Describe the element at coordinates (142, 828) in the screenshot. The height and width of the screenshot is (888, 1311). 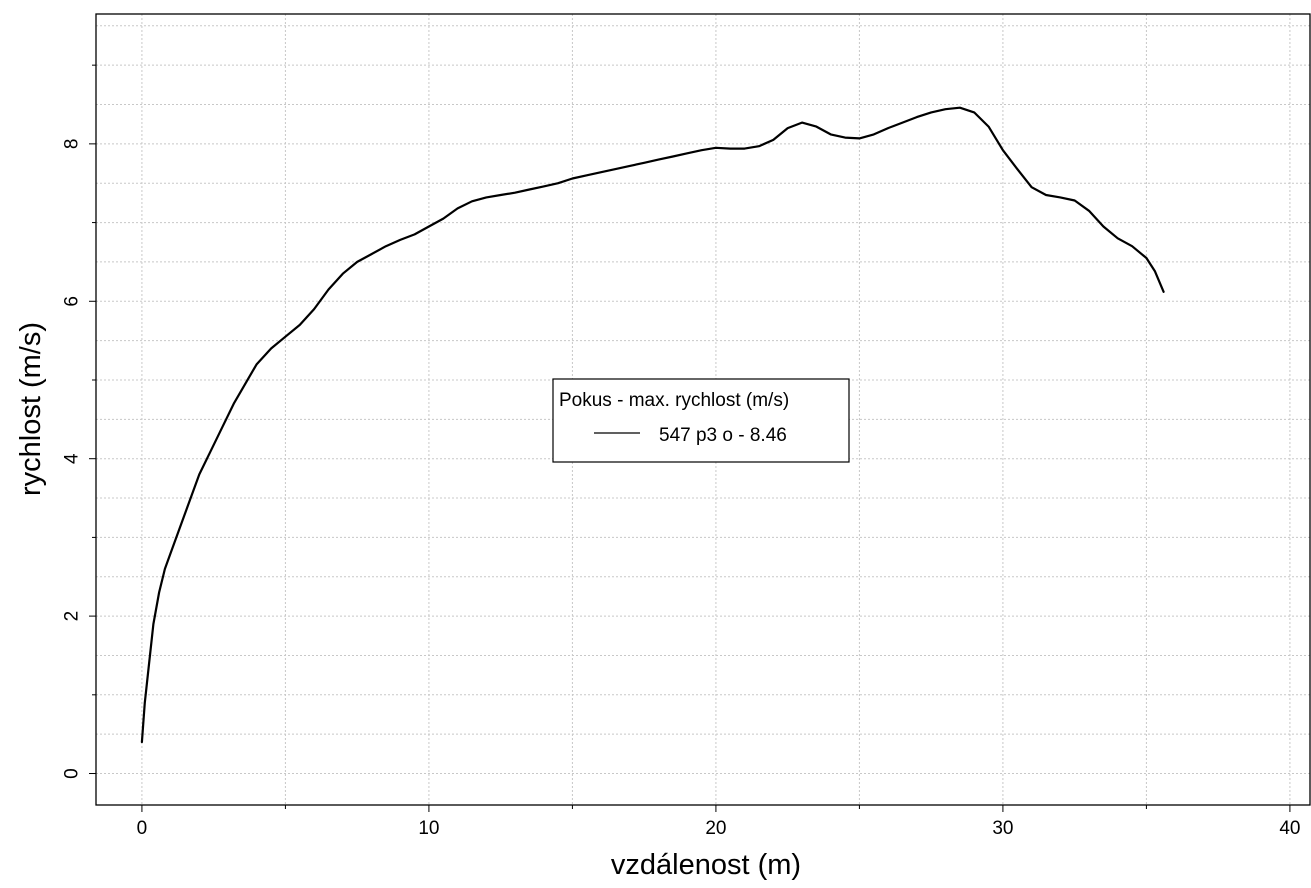
I see `x-tick-label: 0` at that location.